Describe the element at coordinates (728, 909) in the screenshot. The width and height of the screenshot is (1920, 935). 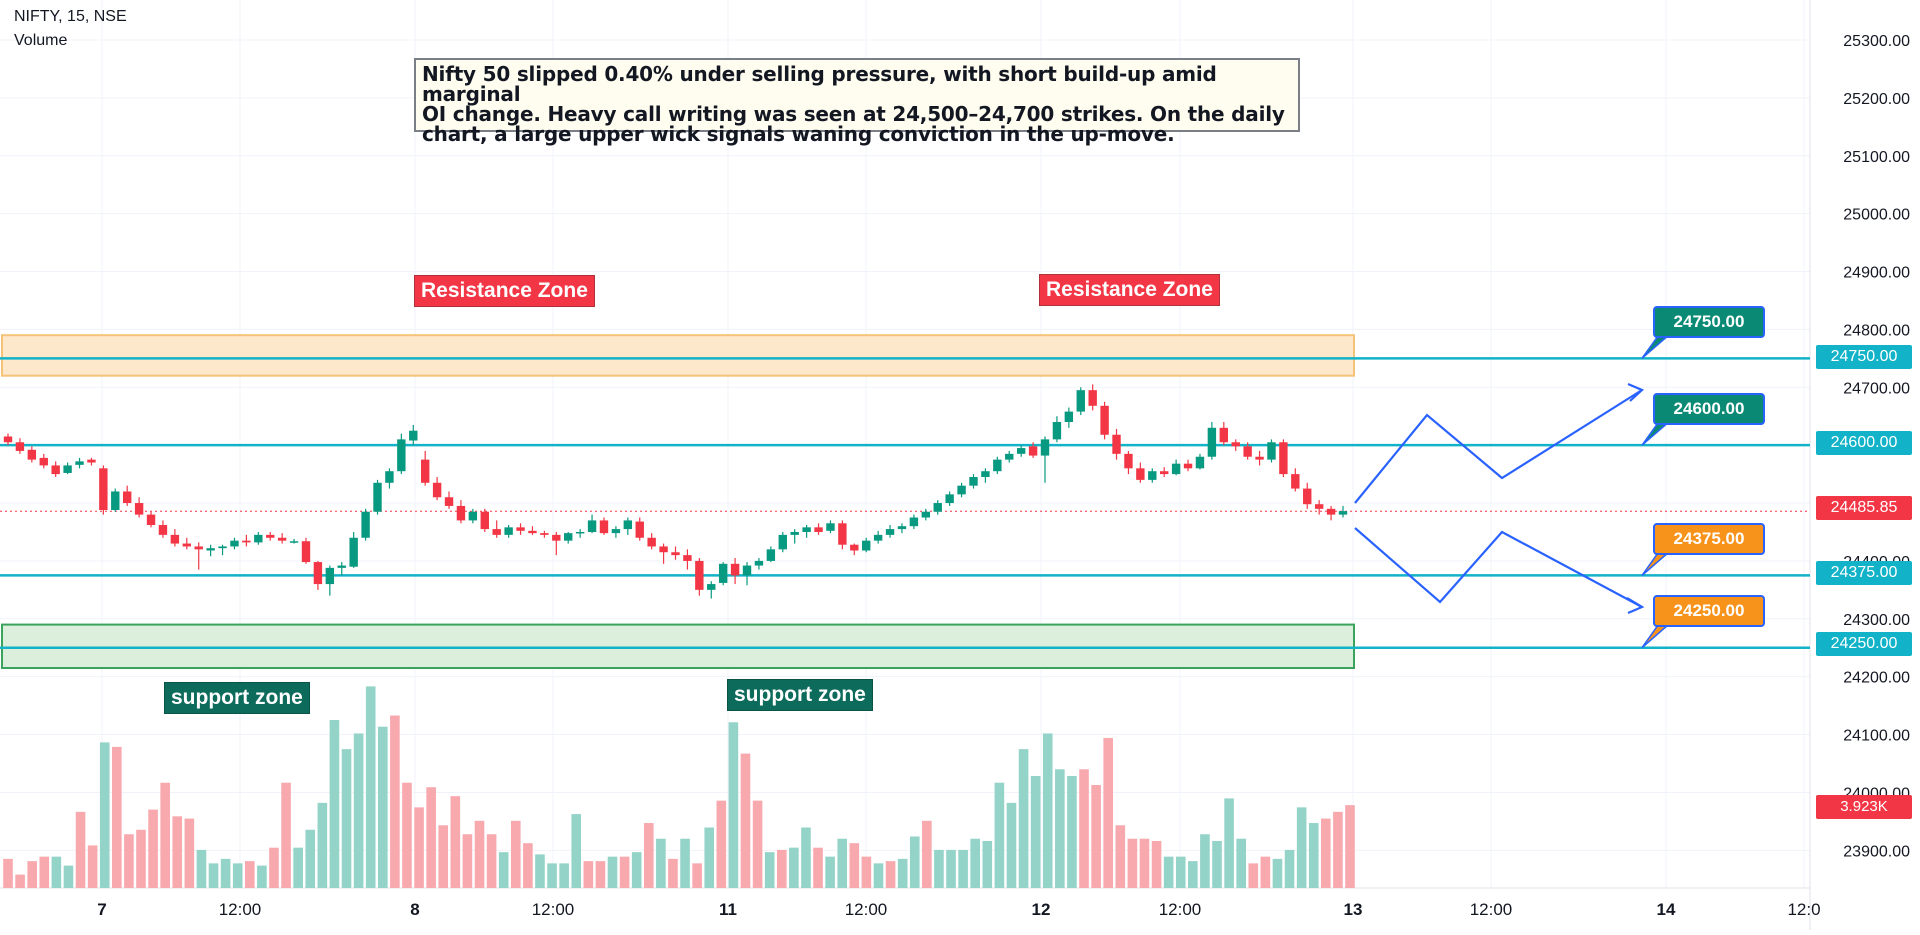
I see `x-tick-label: 11` at that location.